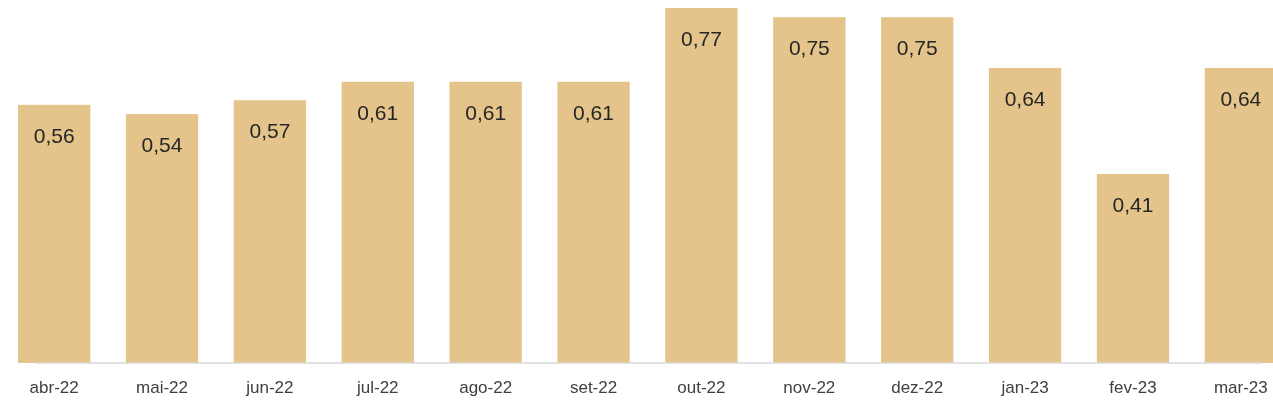  Describe the element at coordinates (593, 387) in the screenshot. I see `x-tick-label: set-22` at that location.